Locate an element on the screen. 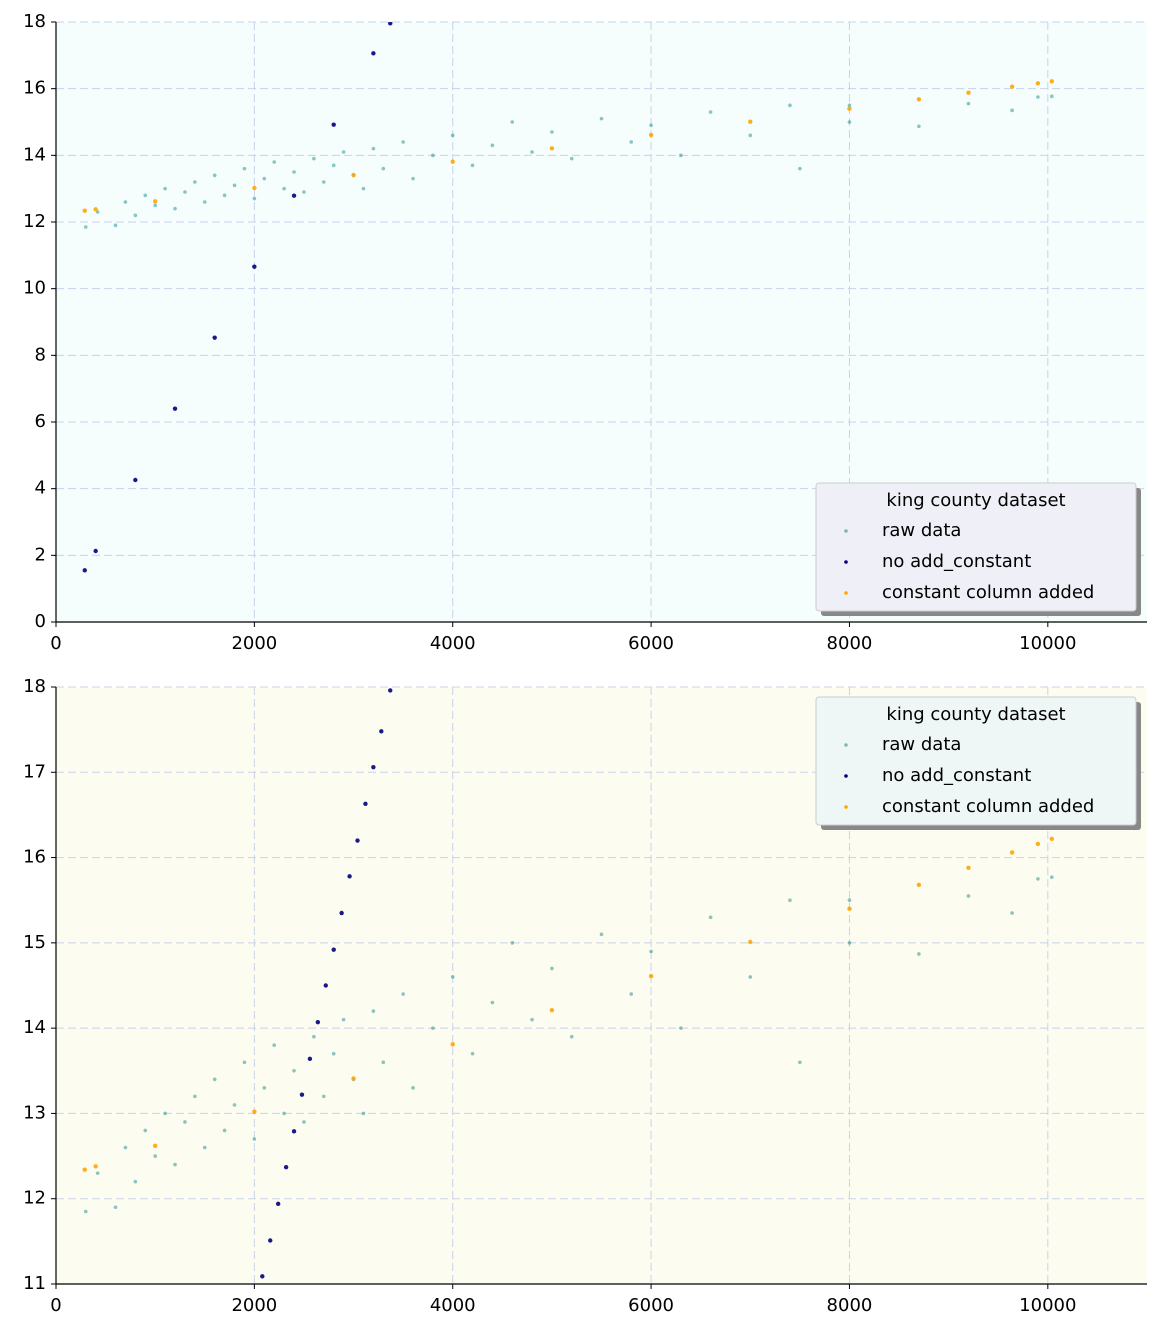 The width and height of the screenshot is (1161, 1335). legend-label: raw data is located at coordinates (921, 744).